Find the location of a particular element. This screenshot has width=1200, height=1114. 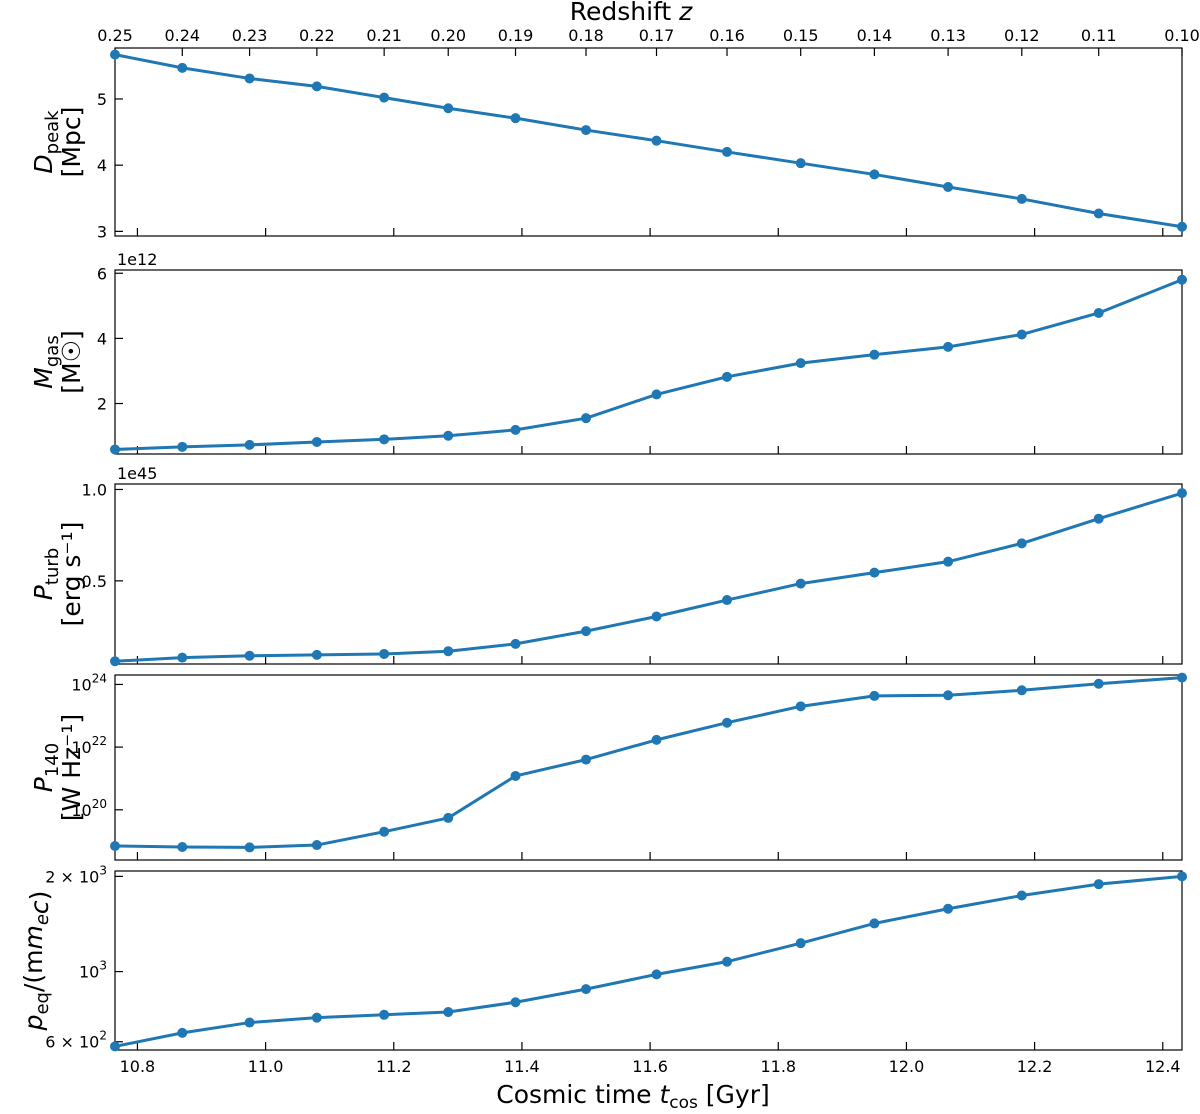

top-axis-label: Redshift z is located at coordinates (631, 13).